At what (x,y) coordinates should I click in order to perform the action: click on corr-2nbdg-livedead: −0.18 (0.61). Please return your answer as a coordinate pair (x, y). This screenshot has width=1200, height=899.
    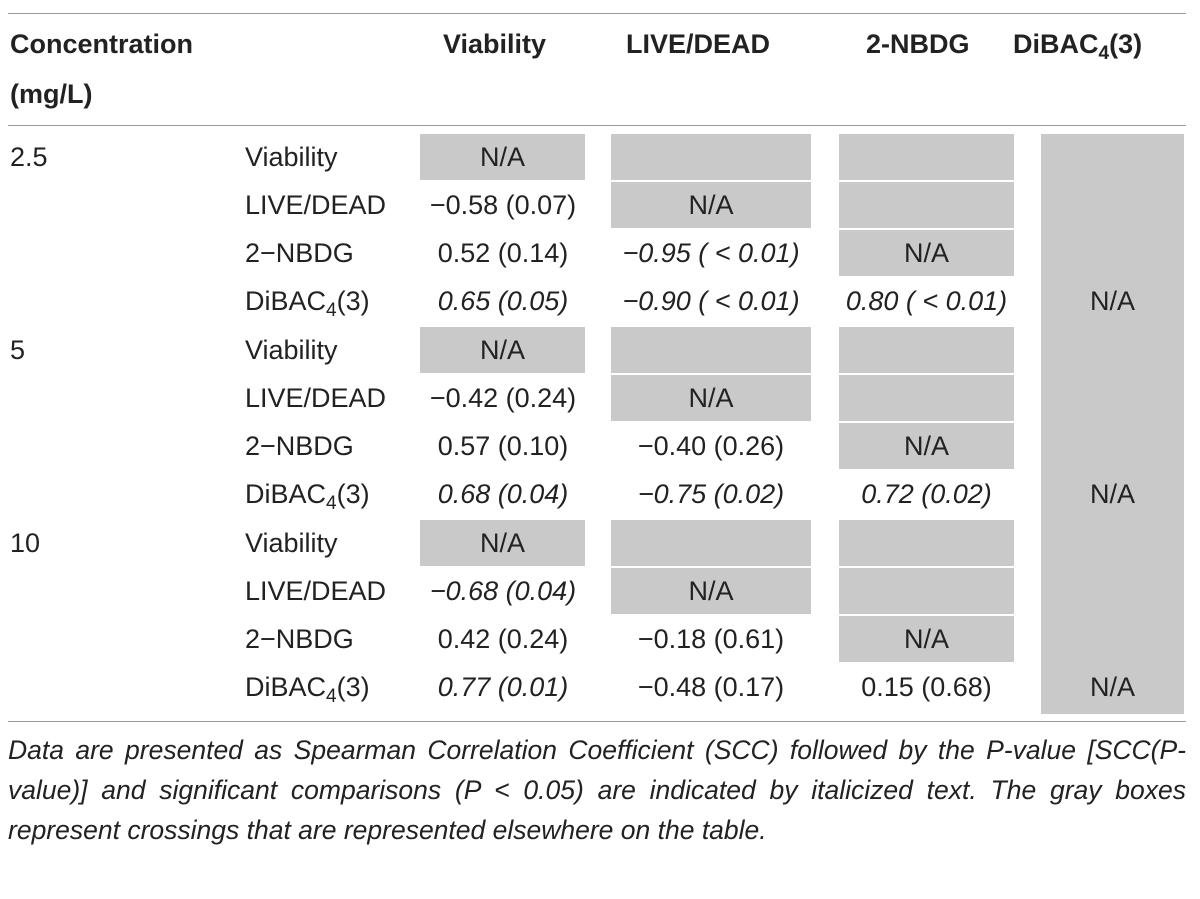
    Looking at the image, I should click on (711, 639).